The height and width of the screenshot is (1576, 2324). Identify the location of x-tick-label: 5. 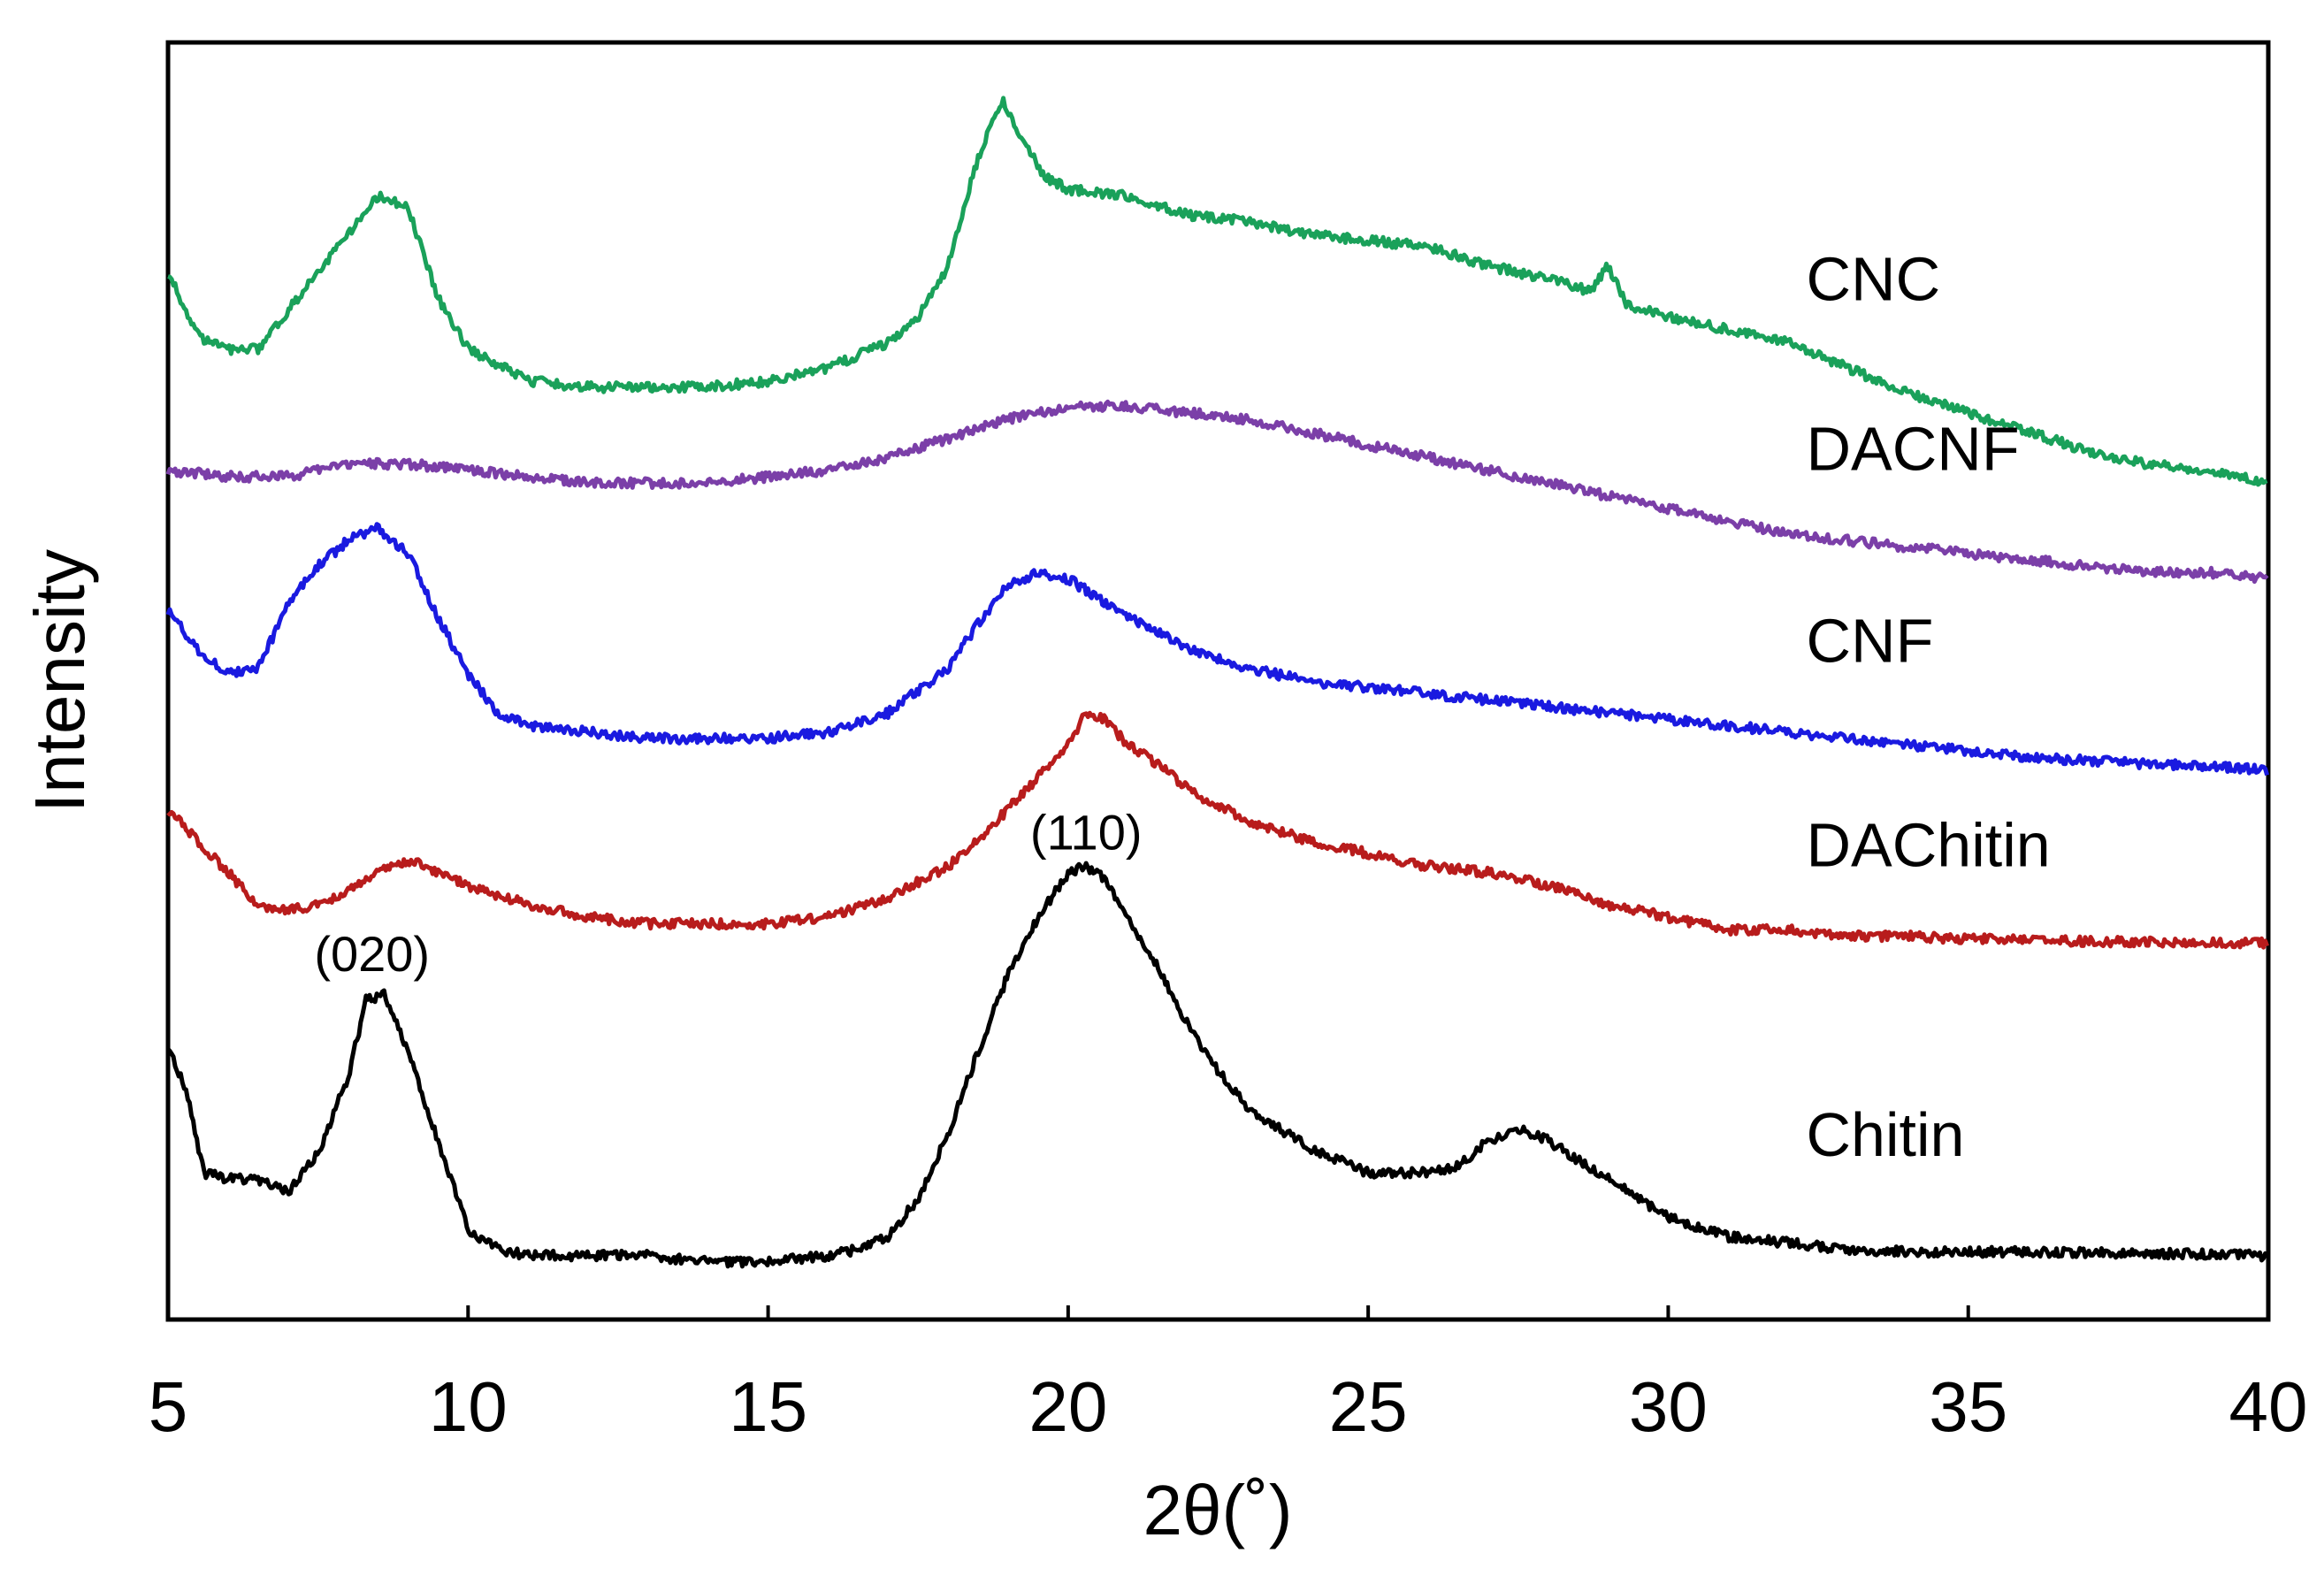
(168, 1406).